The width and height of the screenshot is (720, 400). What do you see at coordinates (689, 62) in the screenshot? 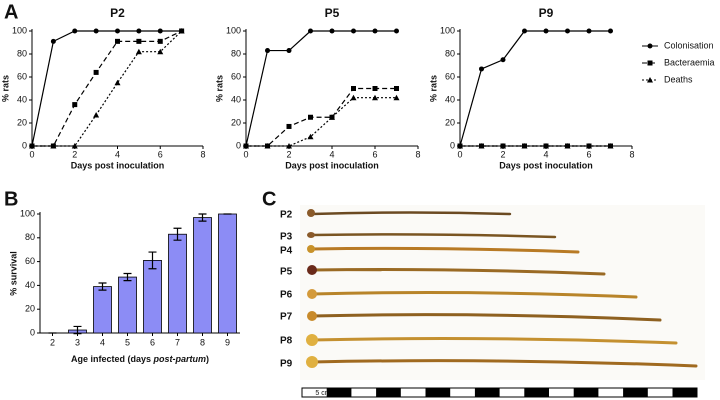
I see `legend-label: Bacteraemia` at bounding box center [689, 62].